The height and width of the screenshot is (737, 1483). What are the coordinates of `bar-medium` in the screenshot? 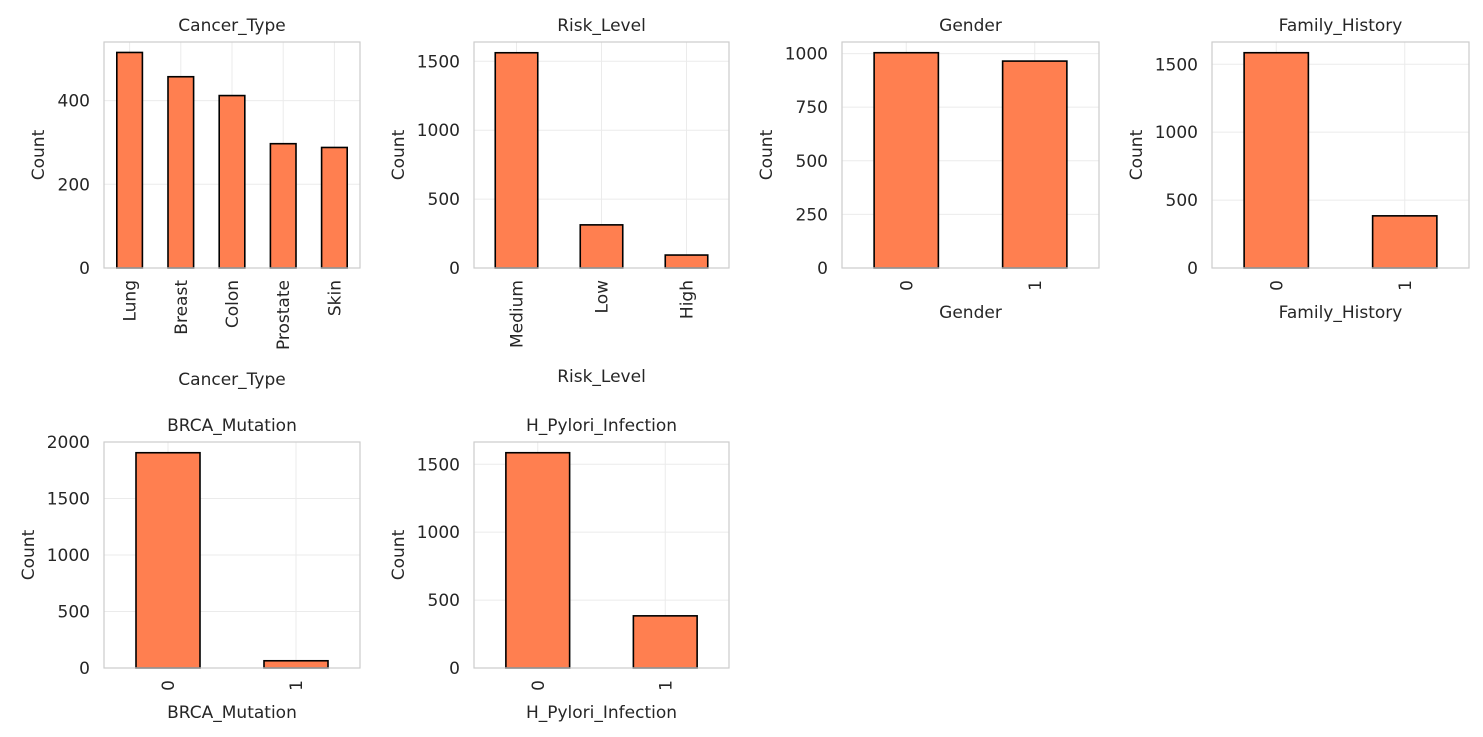 It's located at (516, 160).